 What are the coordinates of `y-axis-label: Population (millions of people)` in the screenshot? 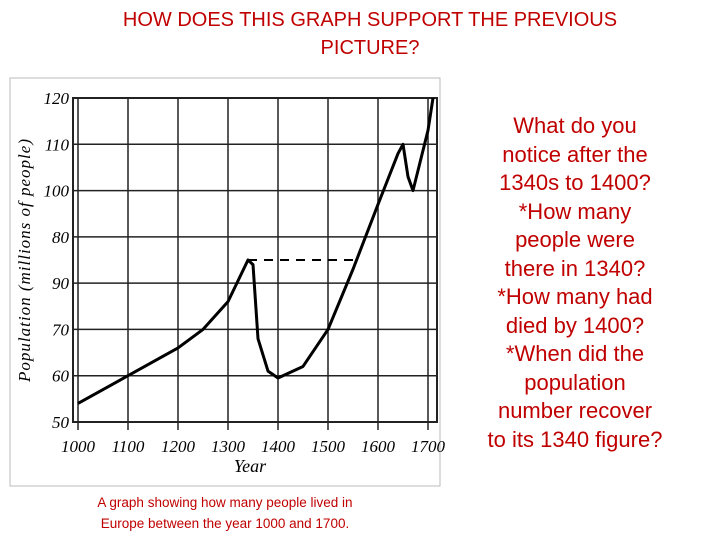 It's located at (24, 260).